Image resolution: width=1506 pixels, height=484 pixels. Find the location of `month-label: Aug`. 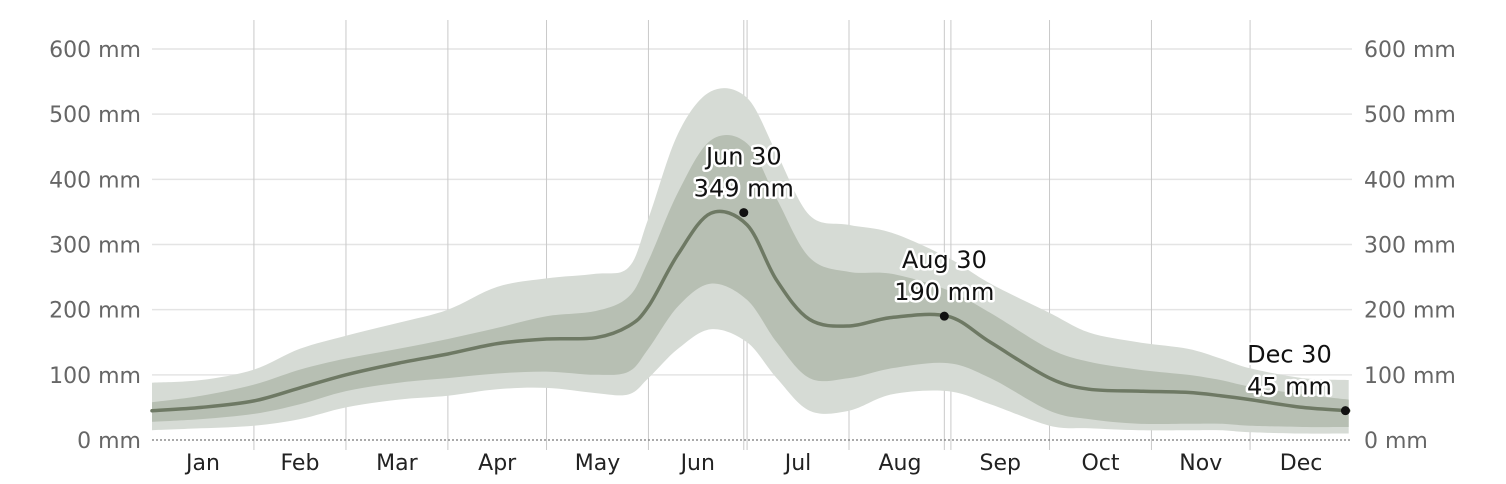

month-label: Aug is located at coordinates (899, 463).